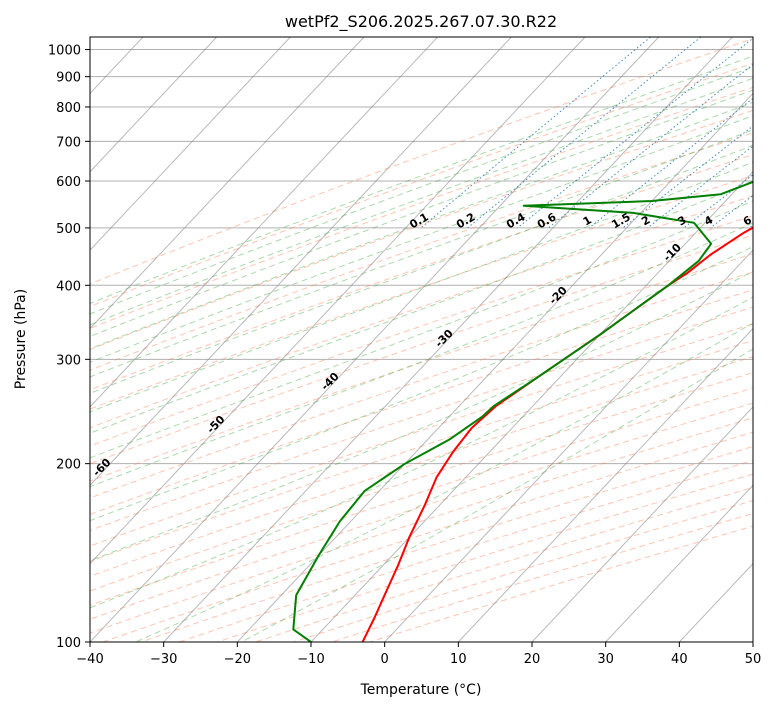 This screenshot has width=775, height=708. Describe the element at coordinates (68, 142) in the screenshot. I see `y-tick-label: 700` at that location.